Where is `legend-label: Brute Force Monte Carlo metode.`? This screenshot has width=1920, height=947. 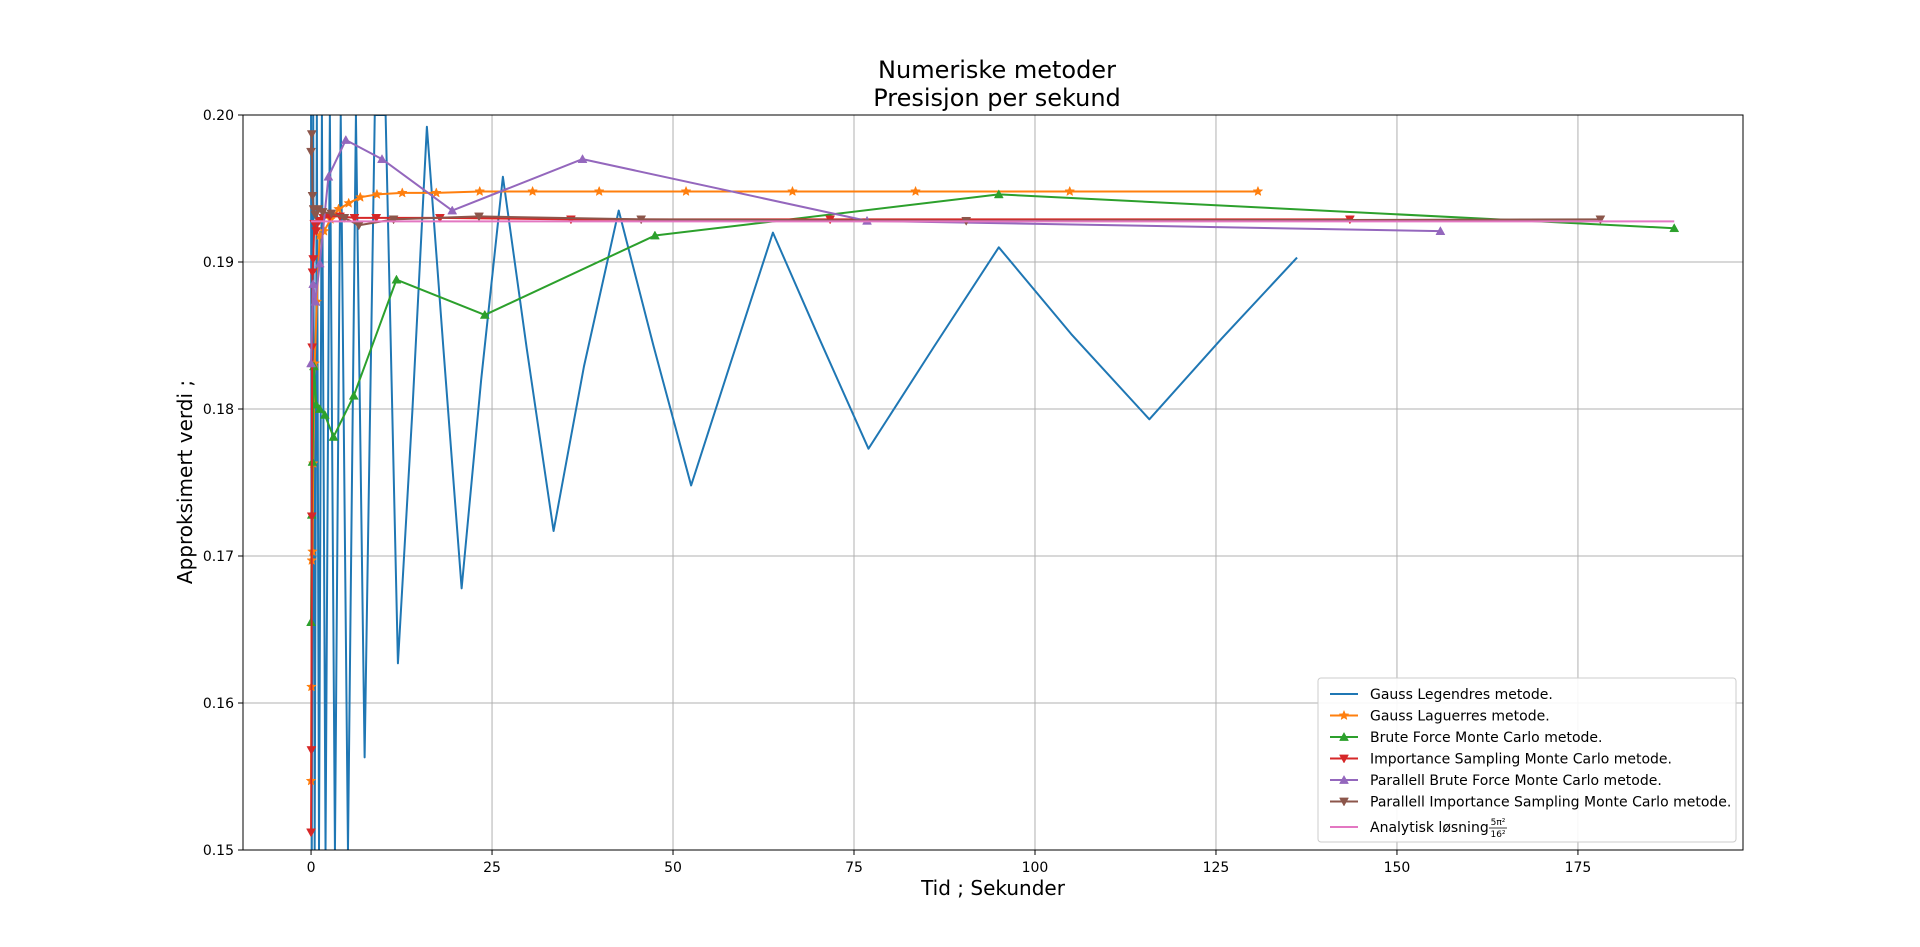
legend-label: Brute Force Monte Carlo metode. is located at coordinates (1486, 738).